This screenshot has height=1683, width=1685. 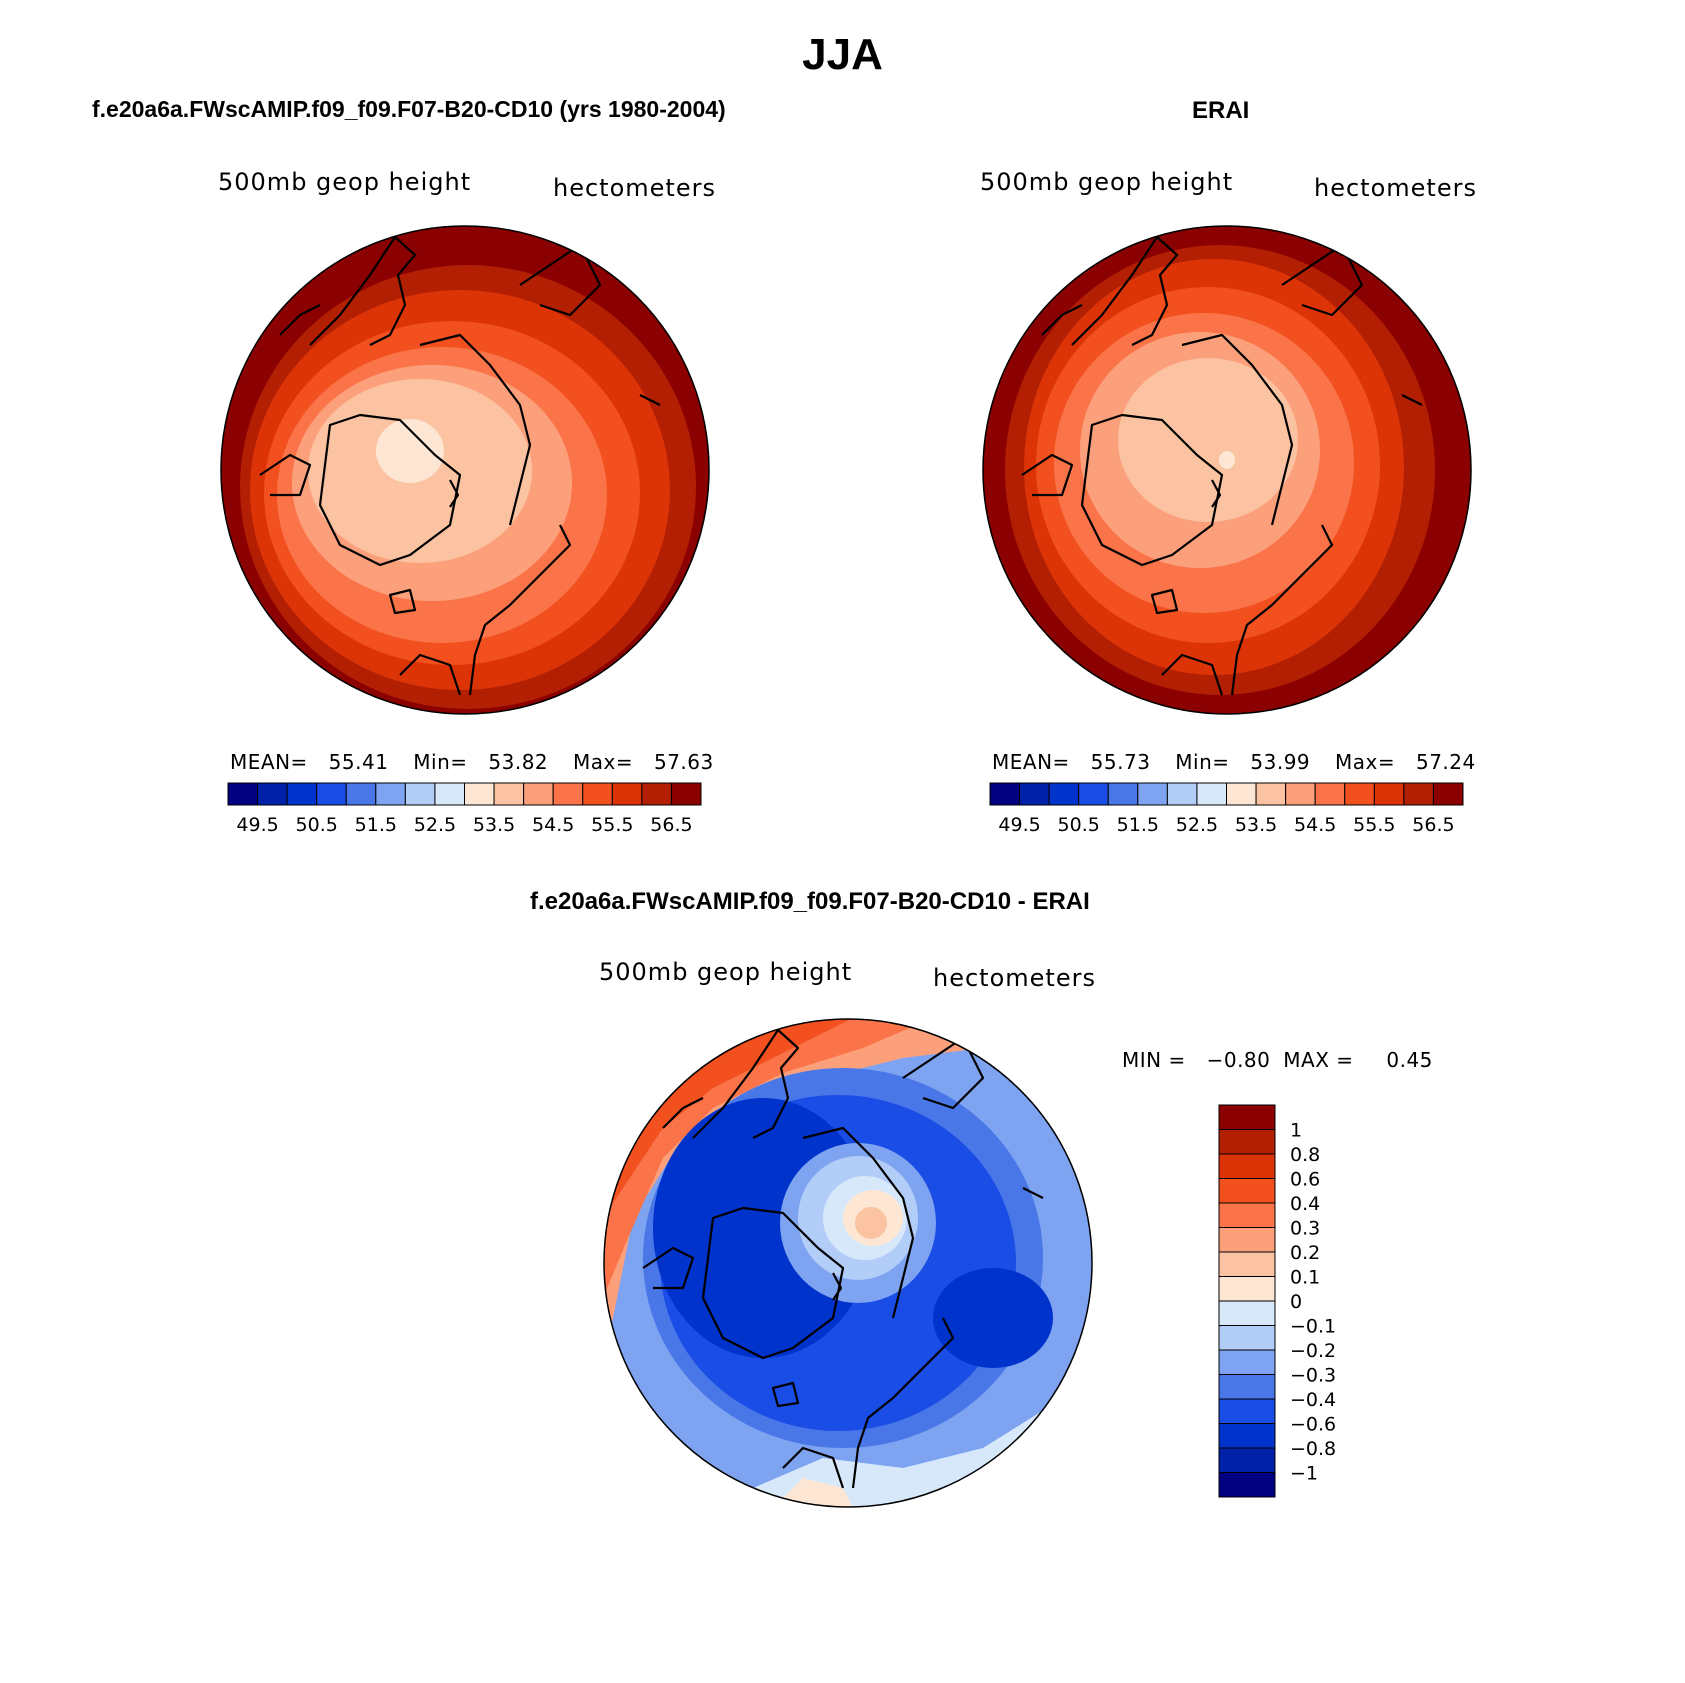 What do you see at coordinates (1234, 762) in the screenshot?
I see `panel-2-stats: MEAN= 55.73 Min= 53.99 Max= 57.24` at bounding box center [1234, 762].